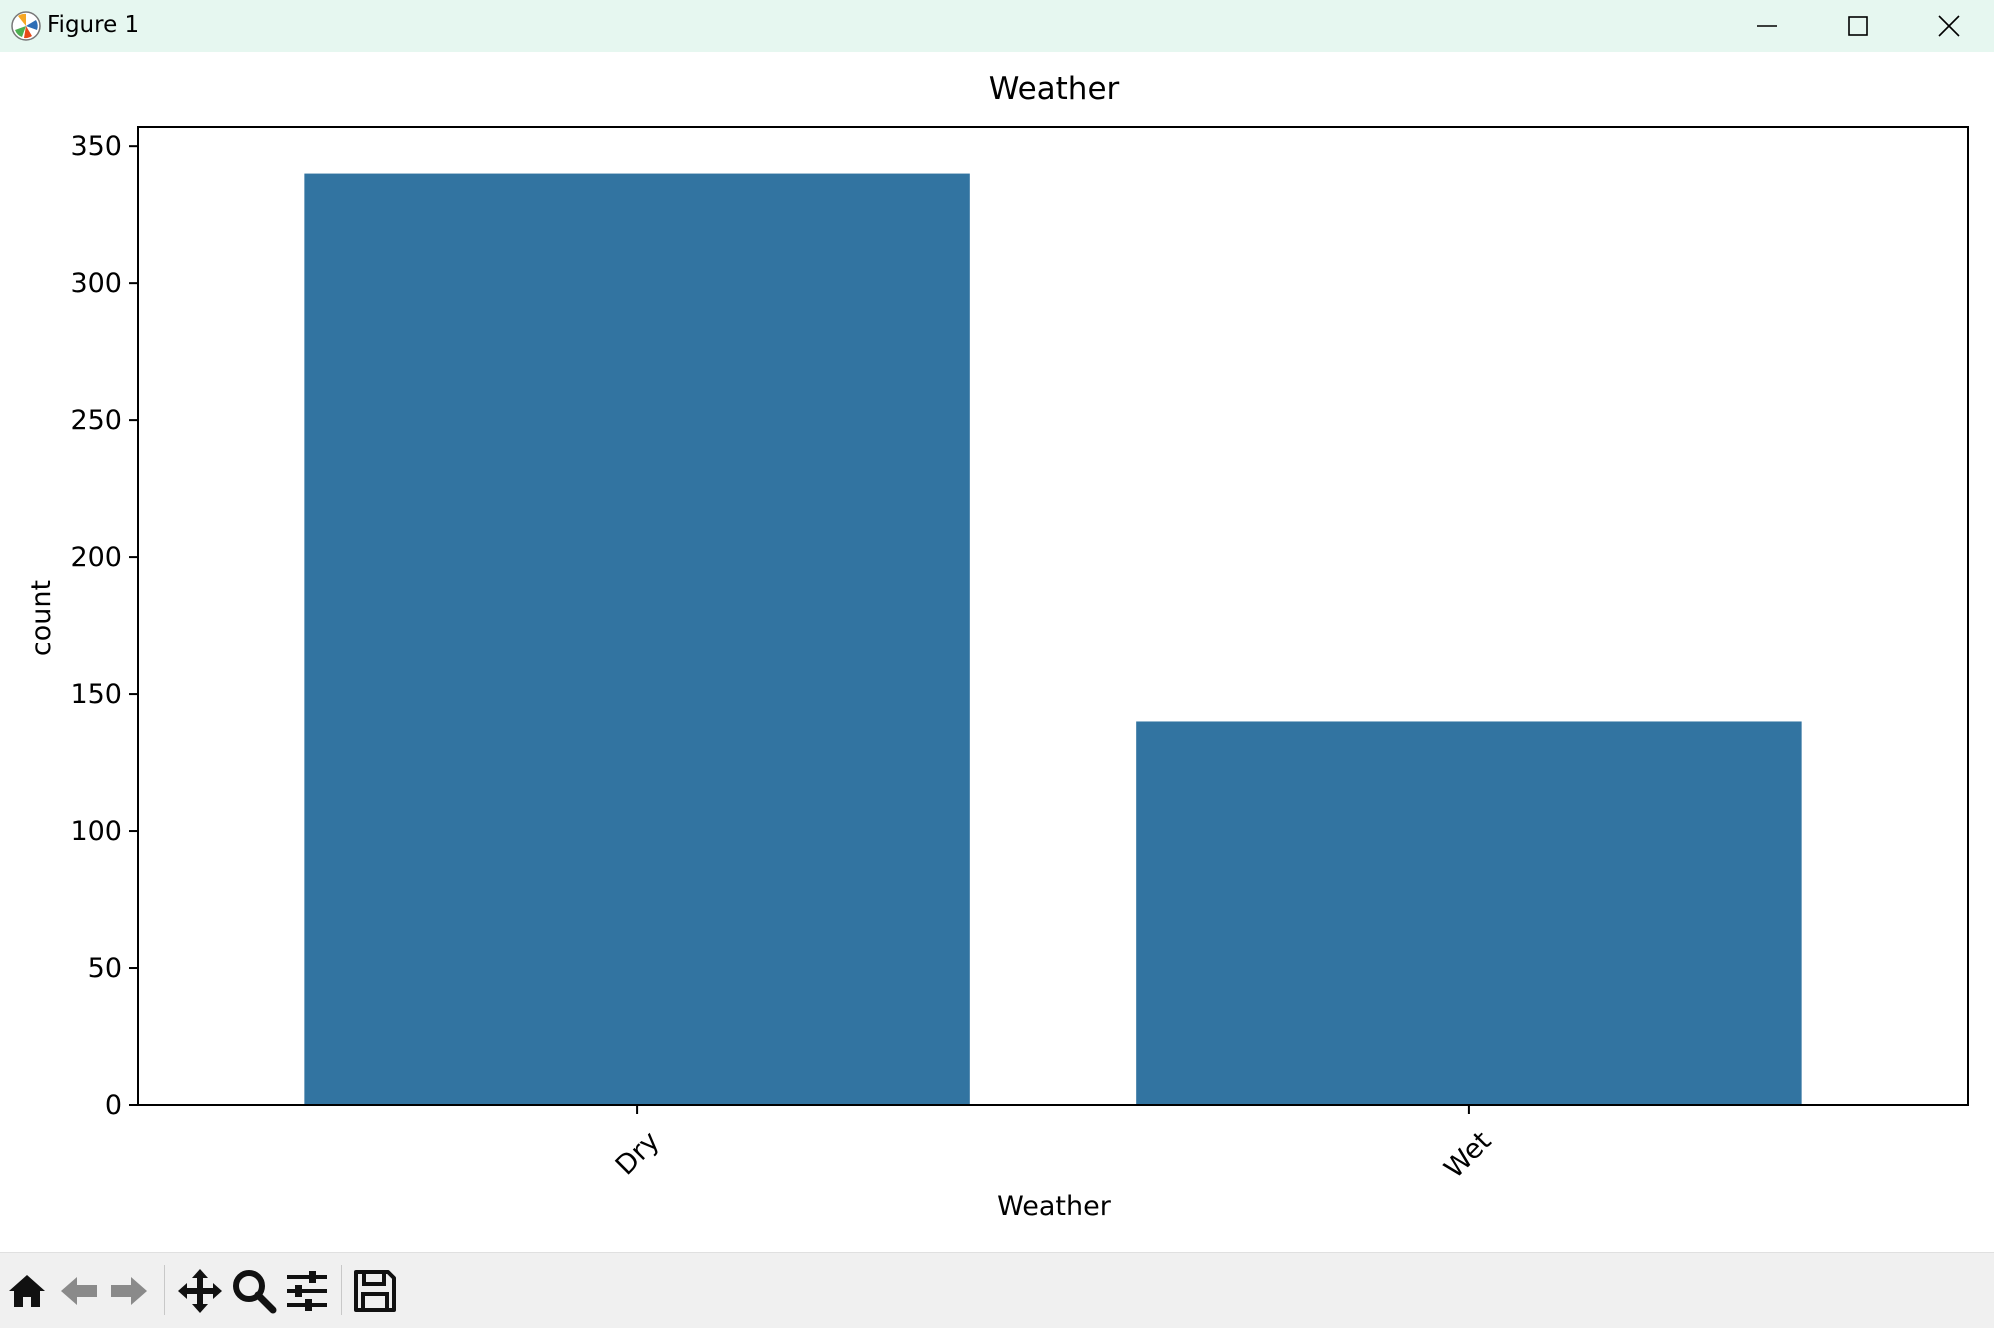 The width and height of the screenshot is (1994, 1328). What do you see at coordinates (26, 26) in the screenshot?
I see `matplotlib-logo-icon` at bounding box center [26, 26].